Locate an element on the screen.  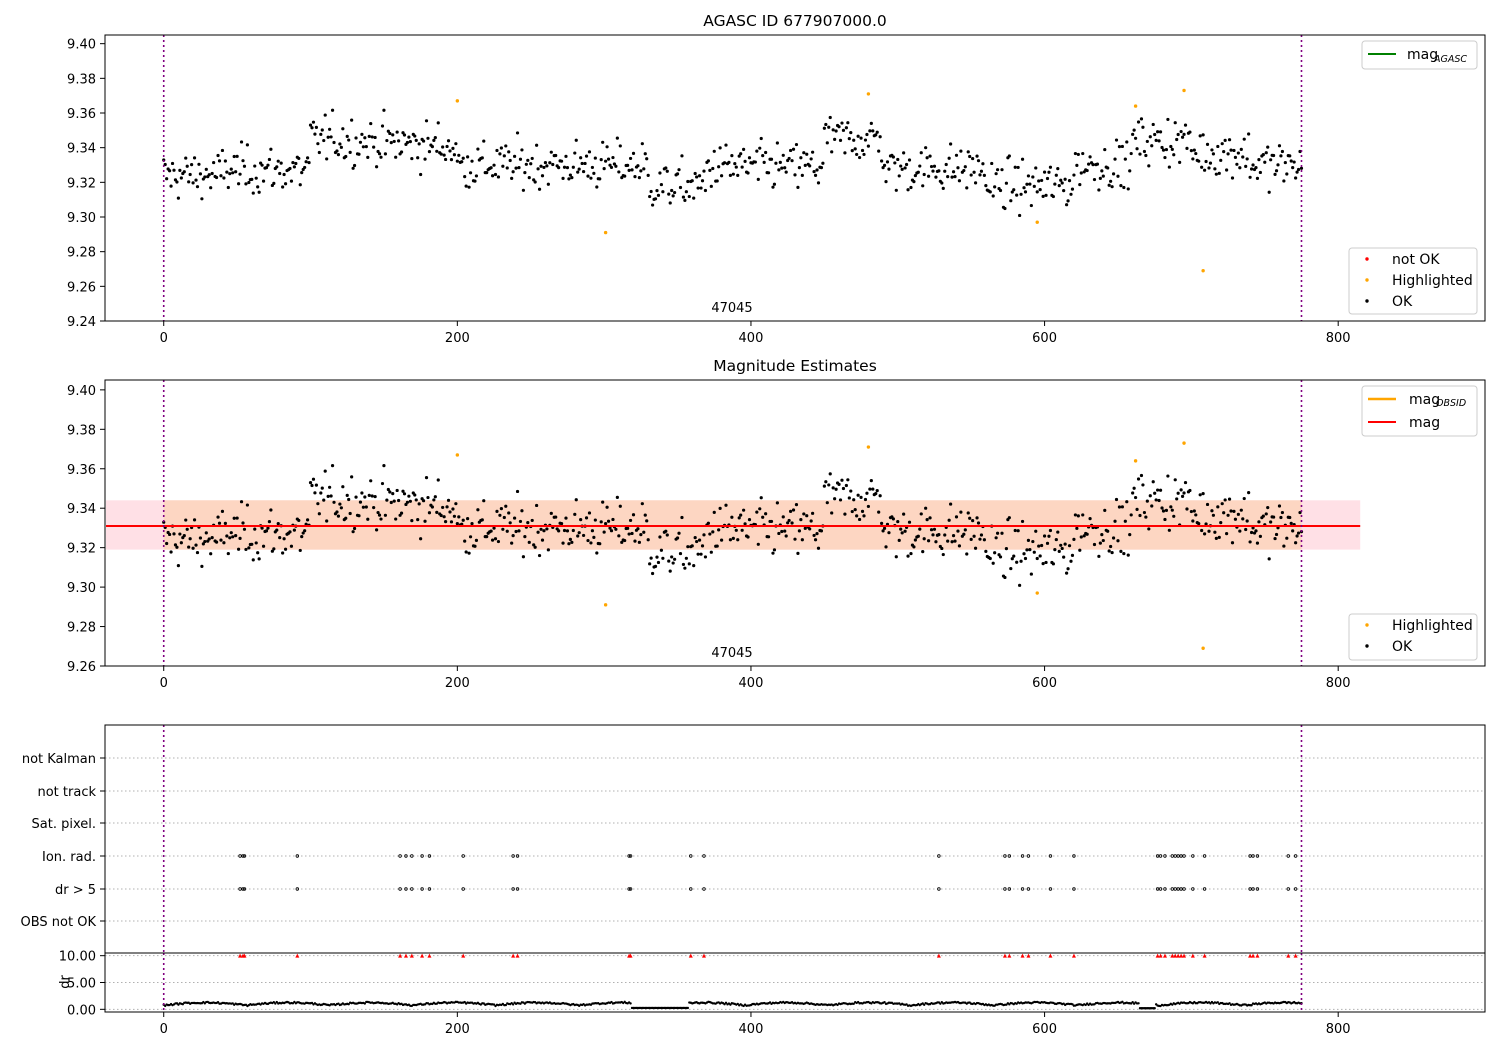
panel1-points is located at coordinates (733, 180).